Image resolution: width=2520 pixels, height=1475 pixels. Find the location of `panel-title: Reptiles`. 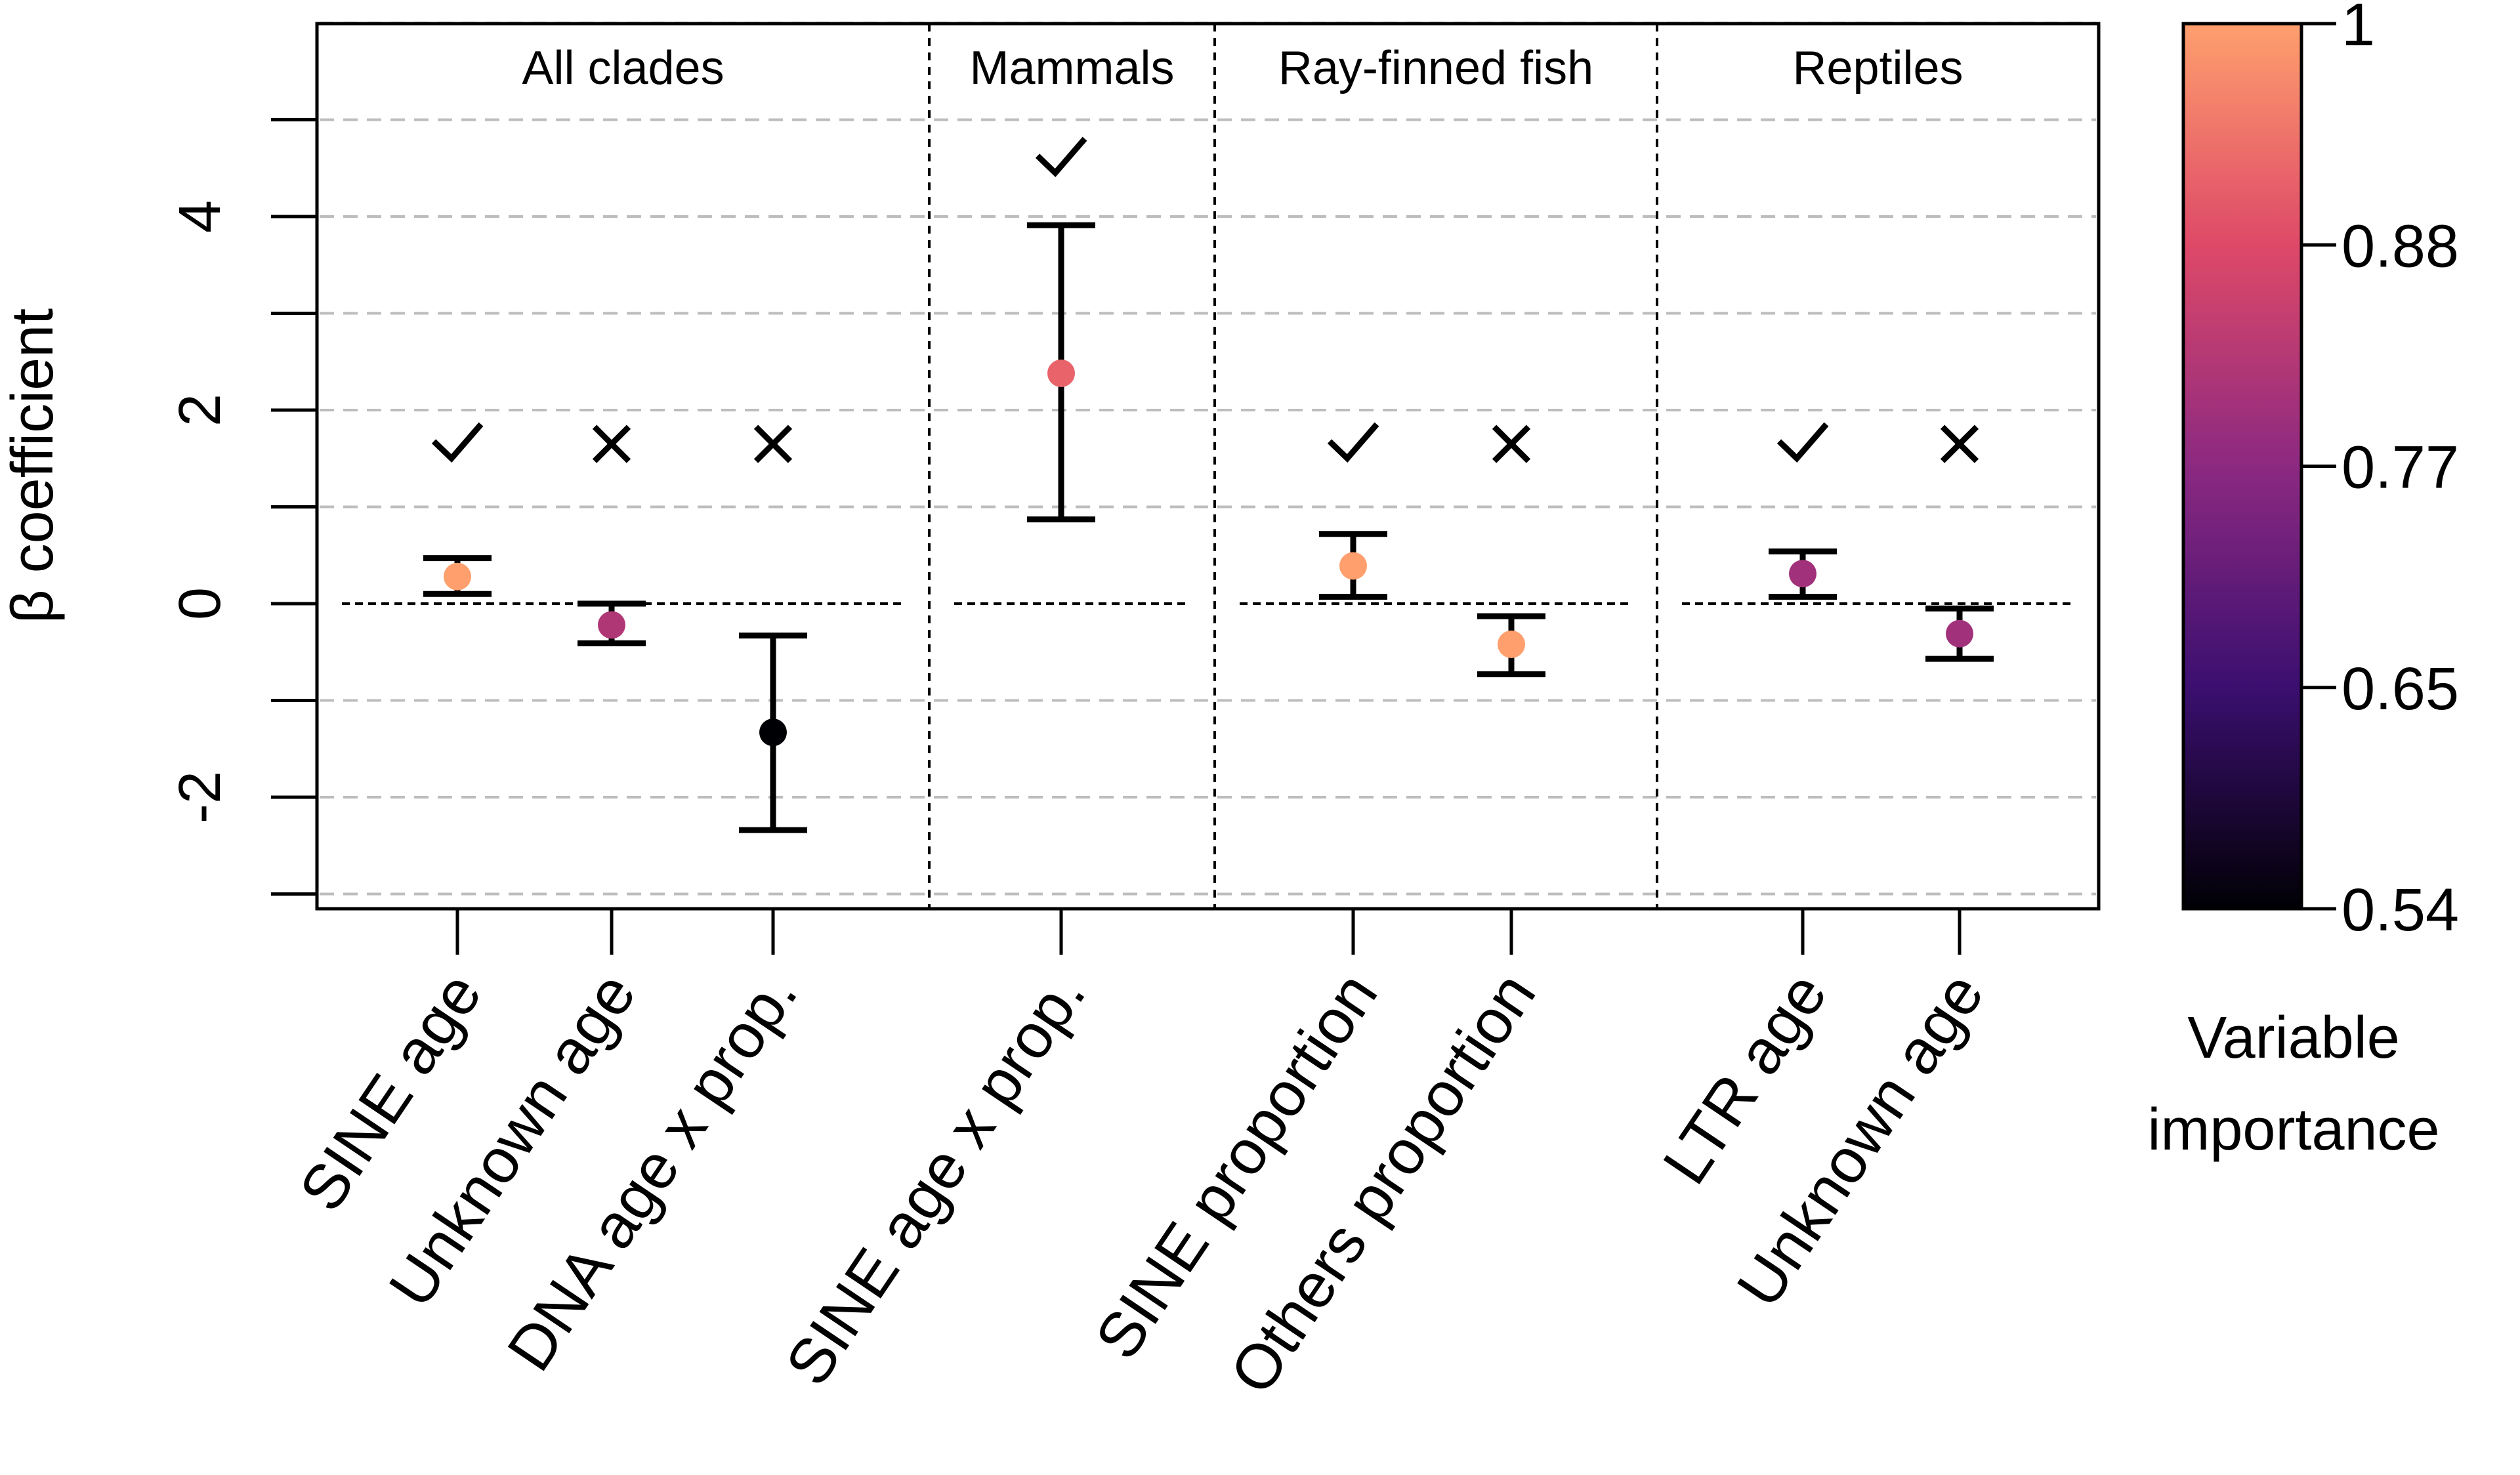

panel-title: Reptiles is located at coordinates (1877, 68).